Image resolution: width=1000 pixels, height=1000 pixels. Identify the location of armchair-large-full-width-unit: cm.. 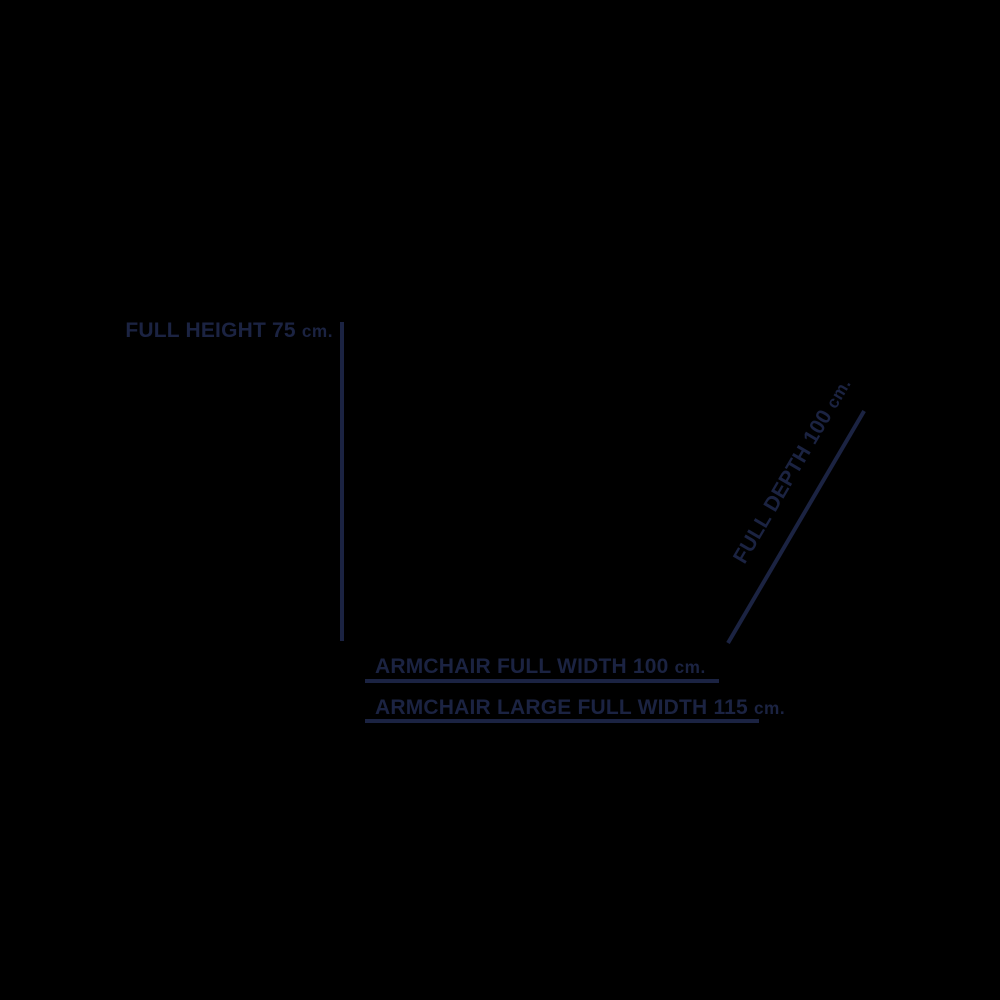
(769, 708).